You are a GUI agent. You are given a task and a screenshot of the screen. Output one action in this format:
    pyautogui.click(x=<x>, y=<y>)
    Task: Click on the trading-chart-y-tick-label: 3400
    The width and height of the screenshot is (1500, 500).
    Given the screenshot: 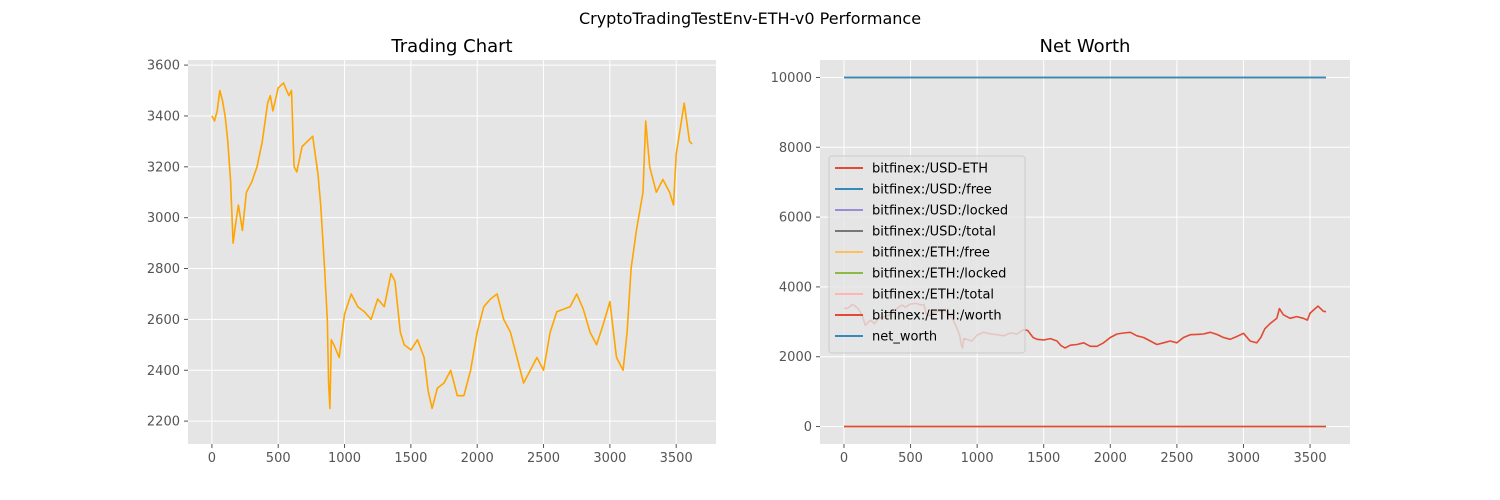 What is the action you would take?
    pyautogui.click(x=163, y=116)
    